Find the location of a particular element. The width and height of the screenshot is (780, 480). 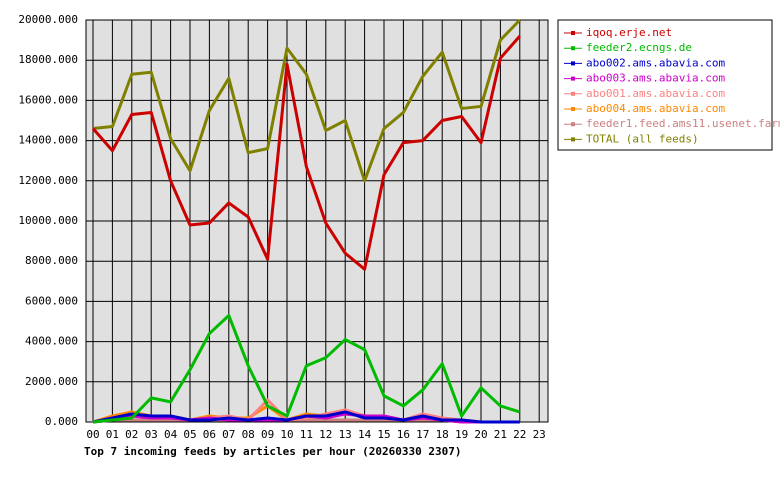

x-tick-label: 23 is located at coordinates (539, 434).